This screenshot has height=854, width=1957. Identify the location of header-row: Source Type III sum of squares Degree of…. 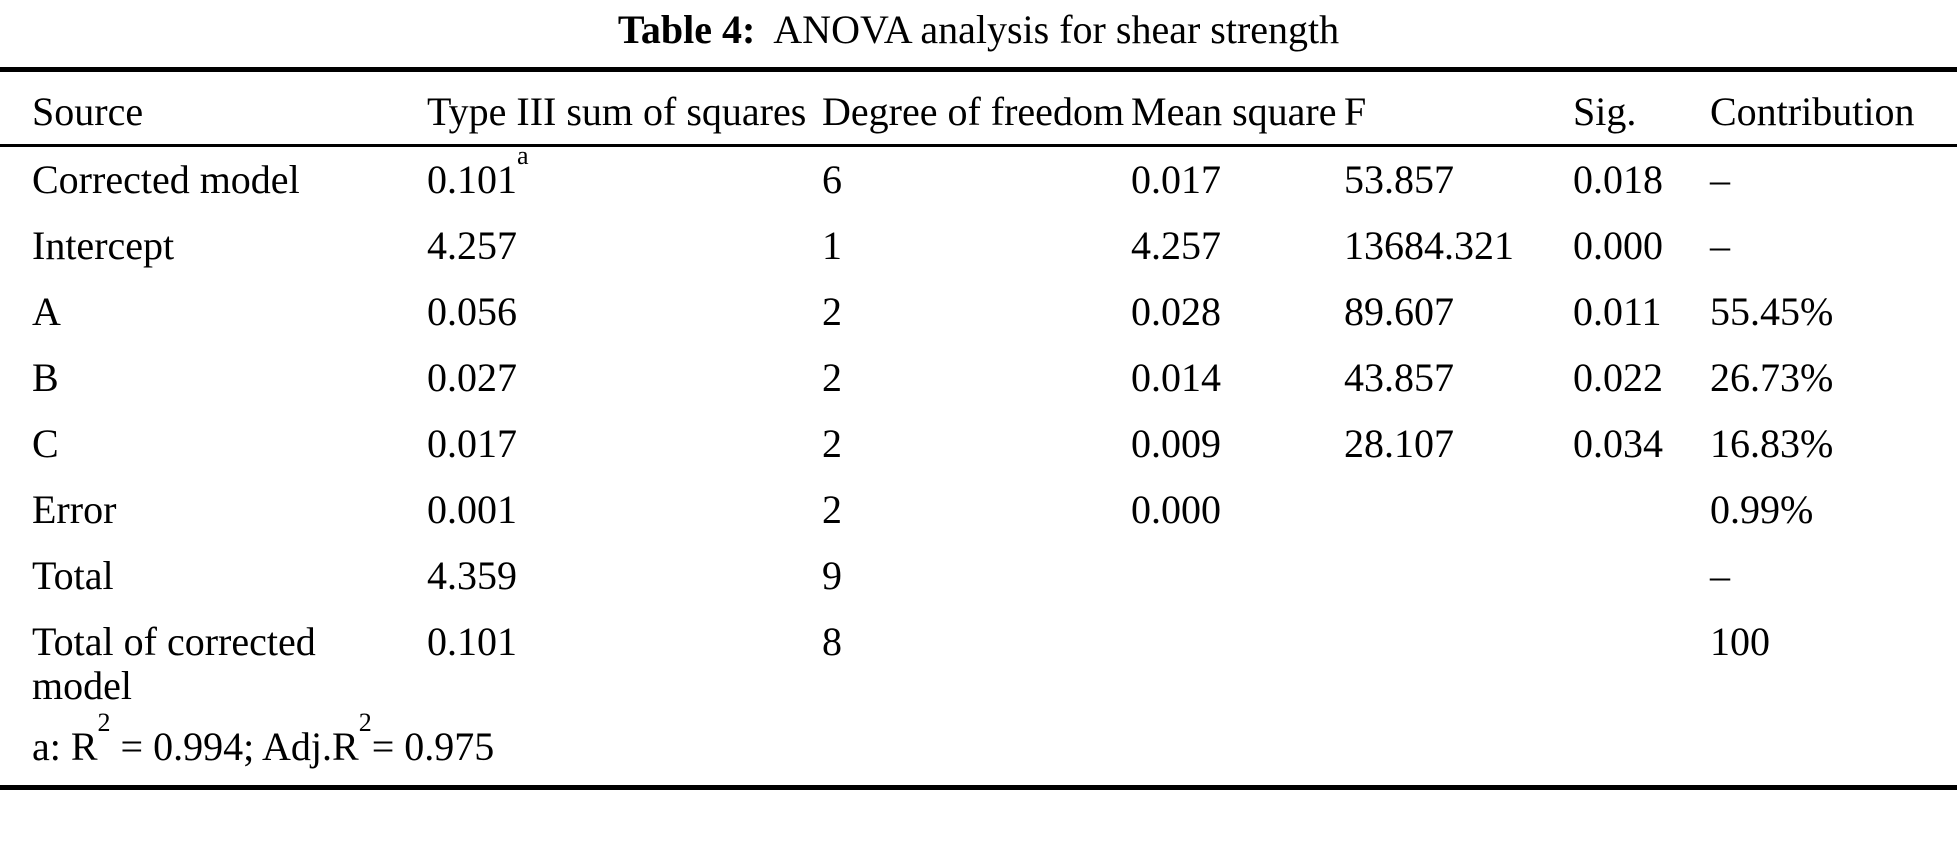
(978, 108).